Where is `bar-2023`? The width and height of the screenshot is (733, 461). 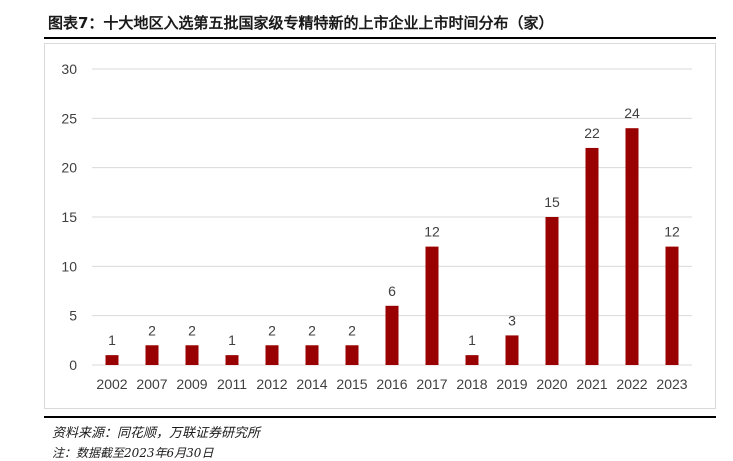
bar-2023 is located at coordinates (672, 305).